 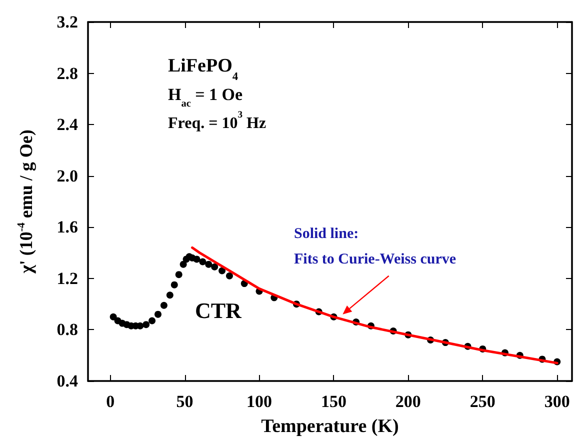 I want to click on annotation: CTR, so click(x=219, y=311).